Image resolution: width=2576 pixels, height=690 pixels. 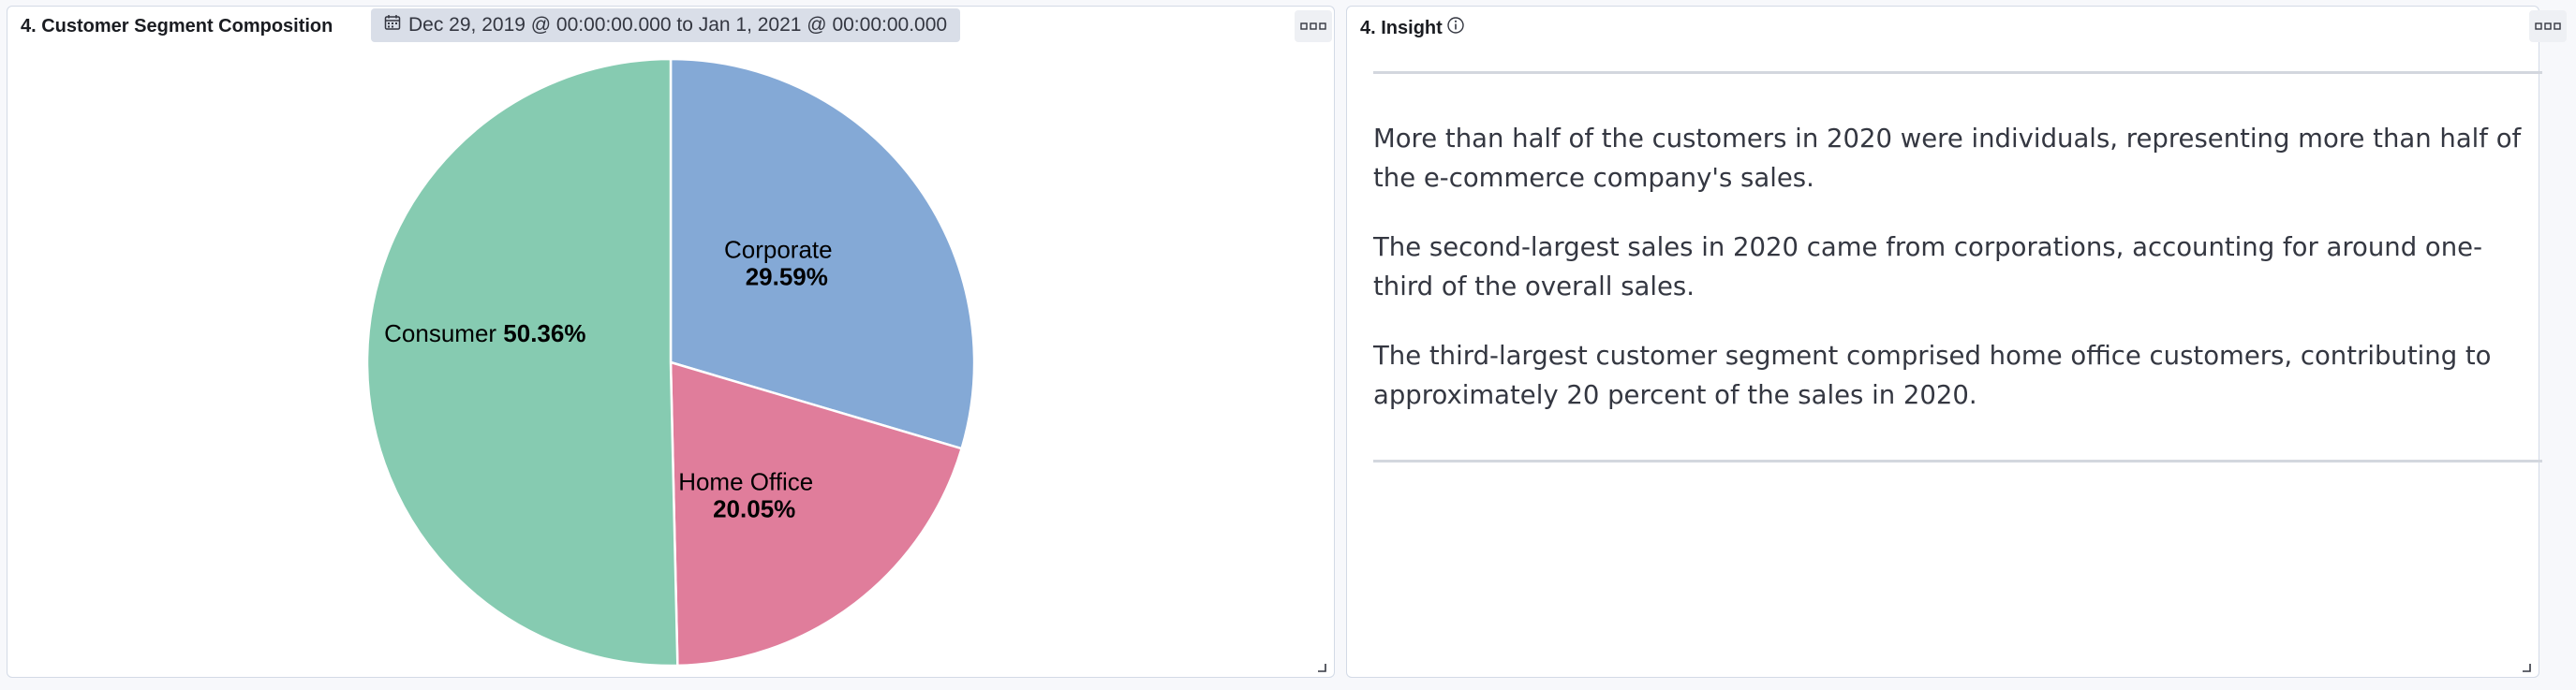 I want to click on slice-label-consumer: Consumer 50.36%, so click(x=485, y=333).